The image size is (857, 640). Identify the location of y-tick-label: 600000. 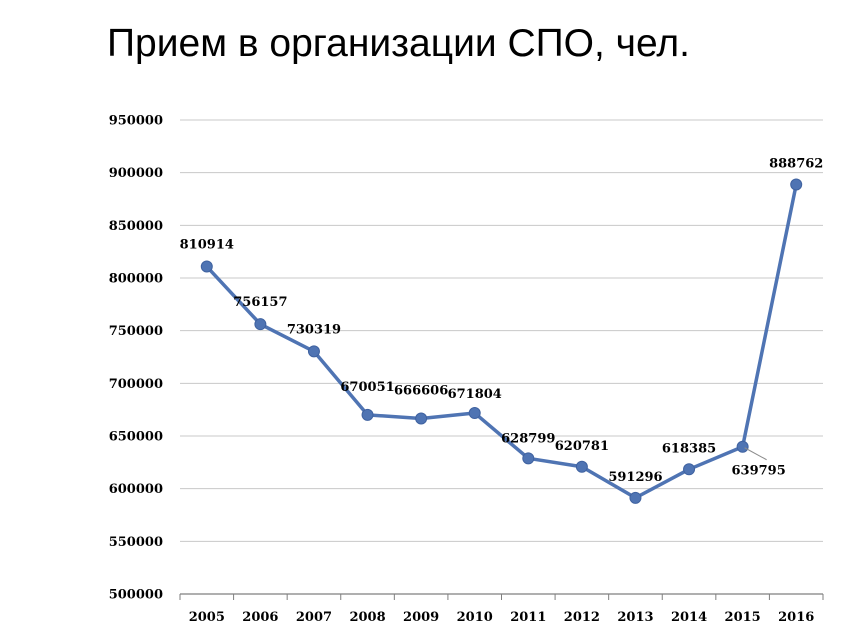
(136, 489).